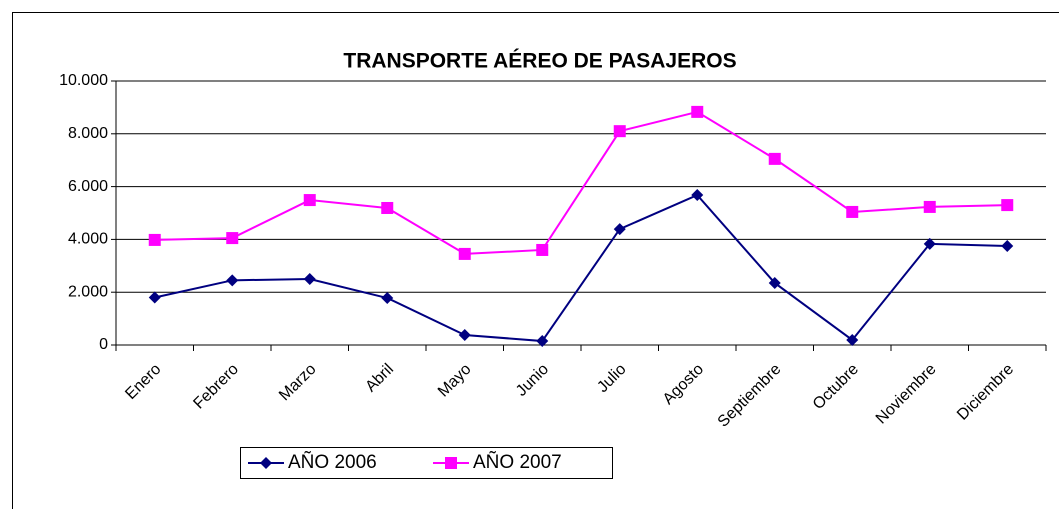  Describe the element at coordinates (88, 186) in the screenshot. I see `y-tick-label: 6.000` at that location.